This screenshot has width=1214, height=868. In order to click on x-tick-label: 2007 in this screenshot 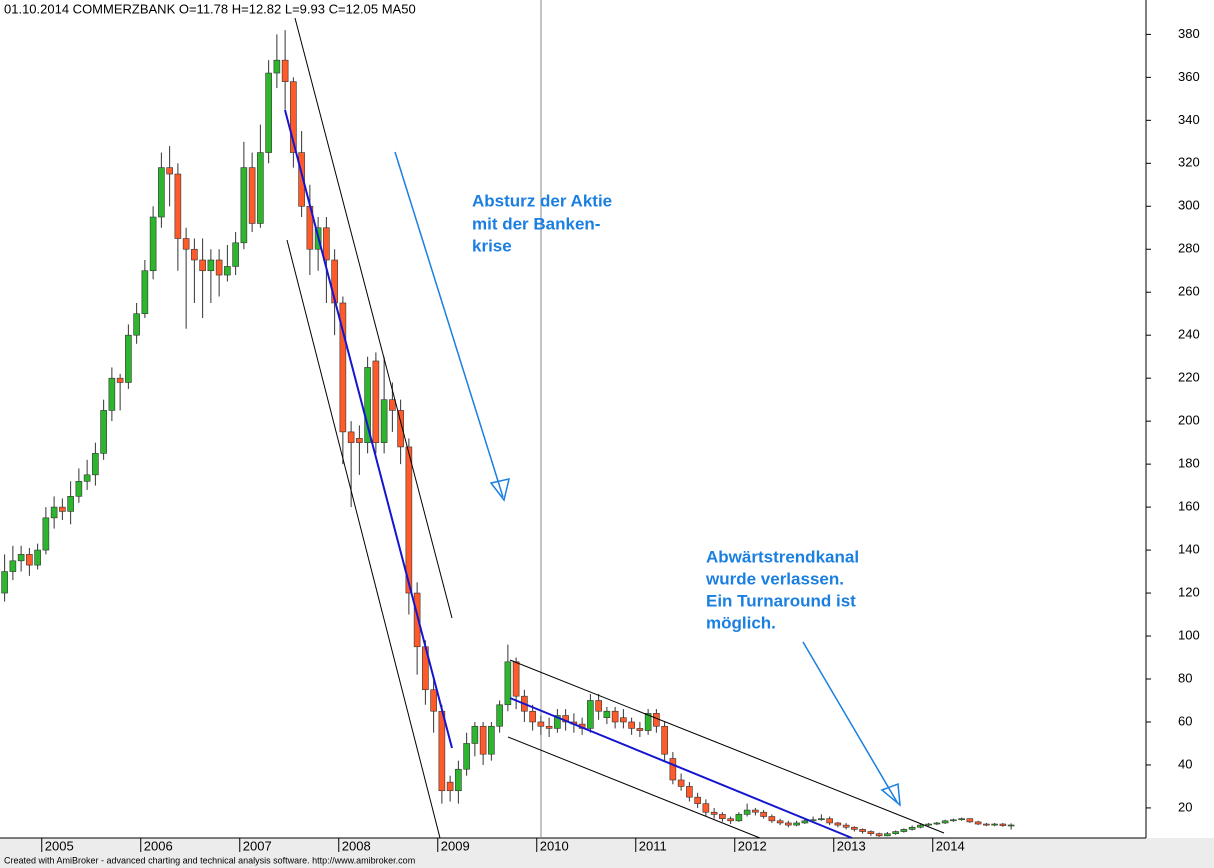, I will do `click(257, 845)`.